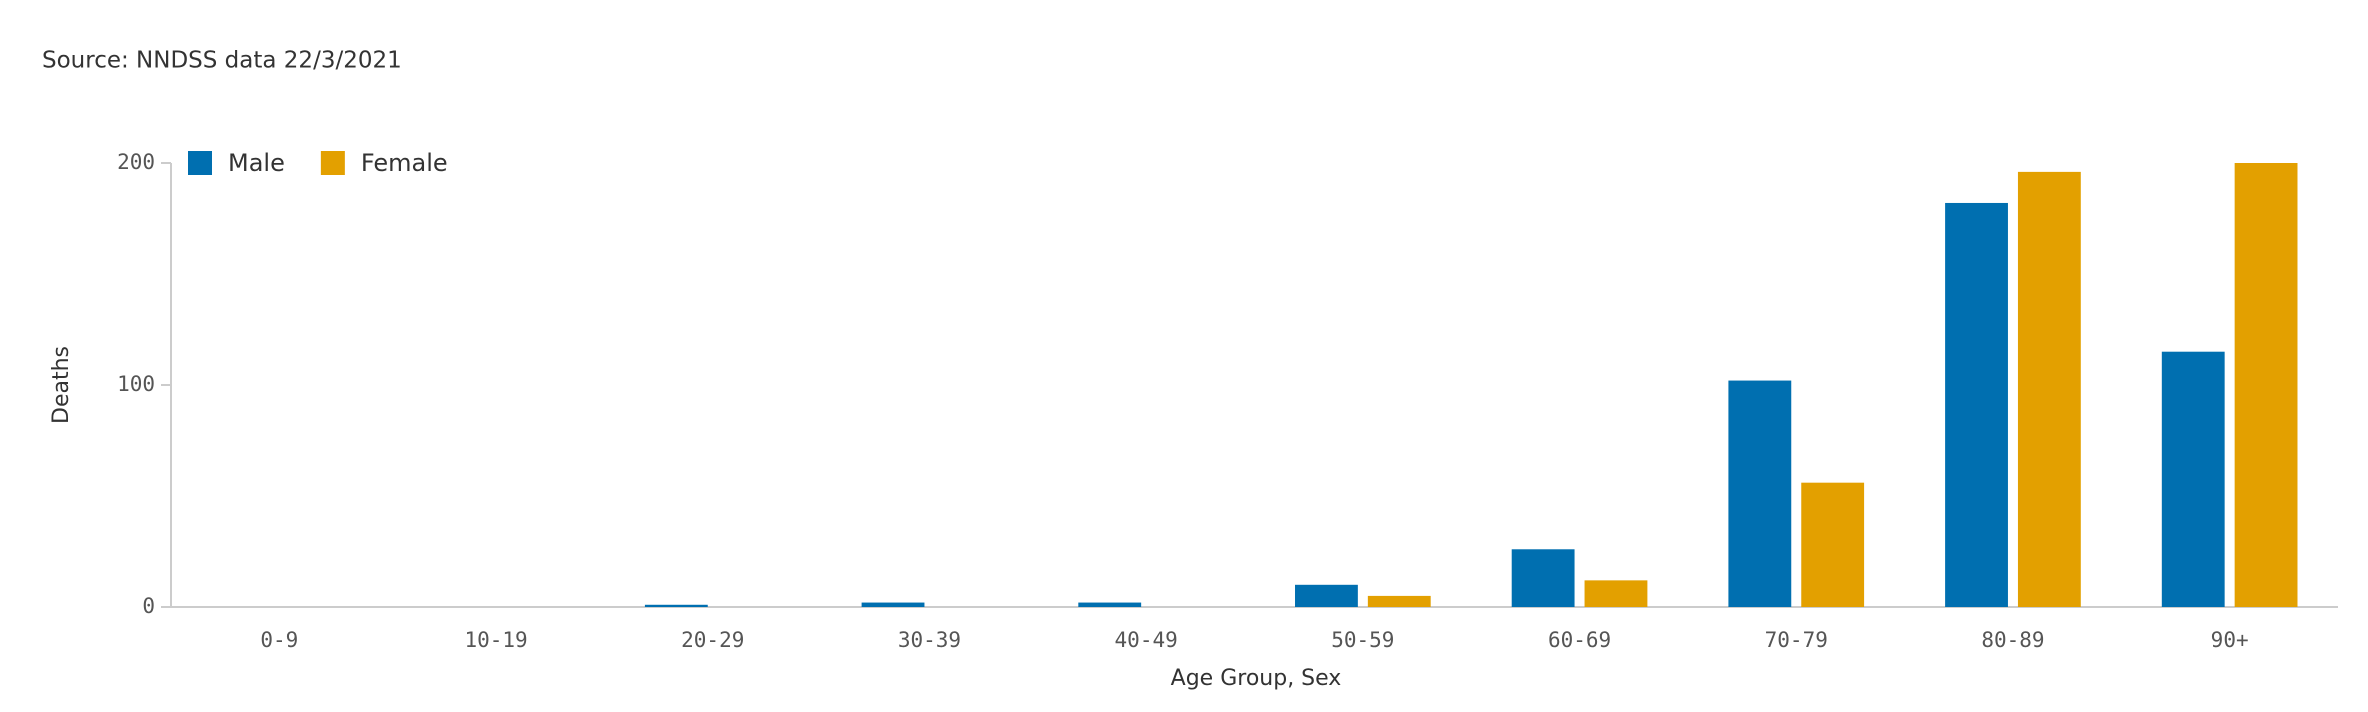 The image size is (2368, 712). I want to click on y-axis-title: Deaths, so click(61, 385).